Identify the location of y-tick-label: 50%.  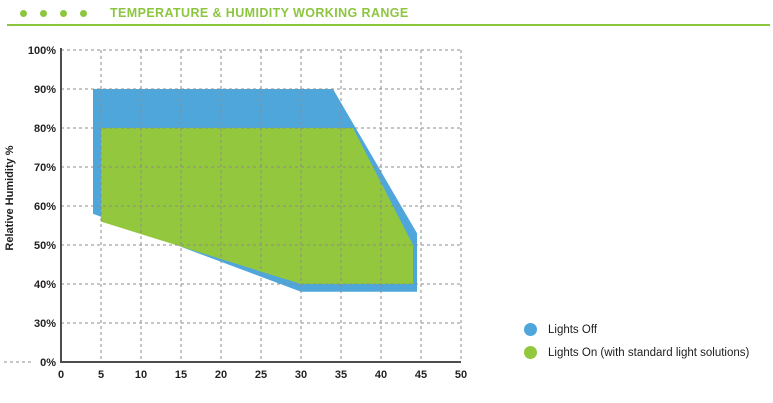
(45, 246).